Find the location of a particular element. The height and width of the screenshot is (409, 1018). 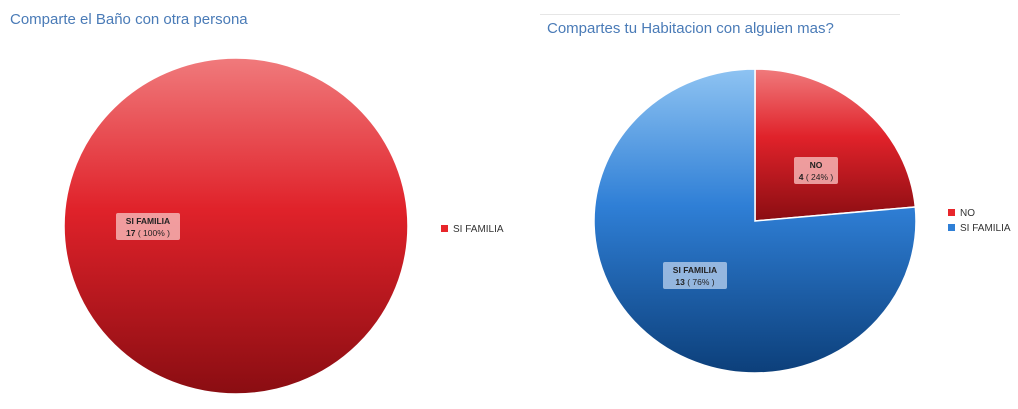

data-label-value: 17 ( 100% ) is located at coordinates (148, 233).